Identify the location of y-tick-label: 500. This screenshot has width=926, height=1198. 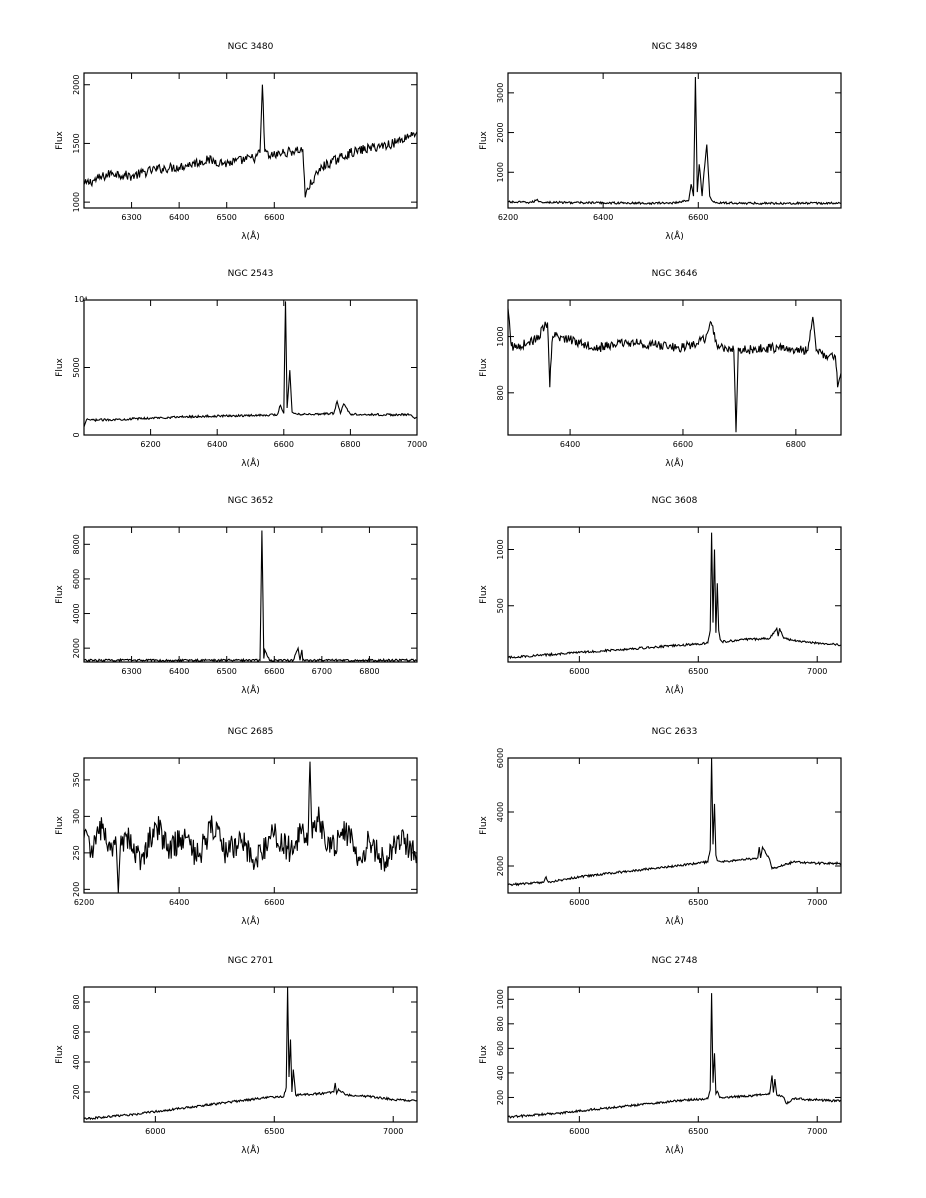
(500, 605).